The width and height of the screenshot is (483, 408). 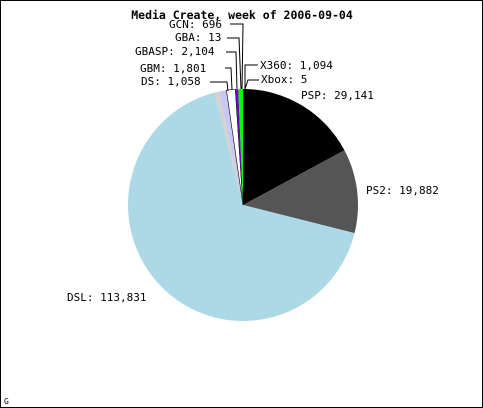 What do you see at coordinates (284, 79) in the screenshot?
I see `slice-label-xbox: Xbox: 5` at bounding box center [284, 79].